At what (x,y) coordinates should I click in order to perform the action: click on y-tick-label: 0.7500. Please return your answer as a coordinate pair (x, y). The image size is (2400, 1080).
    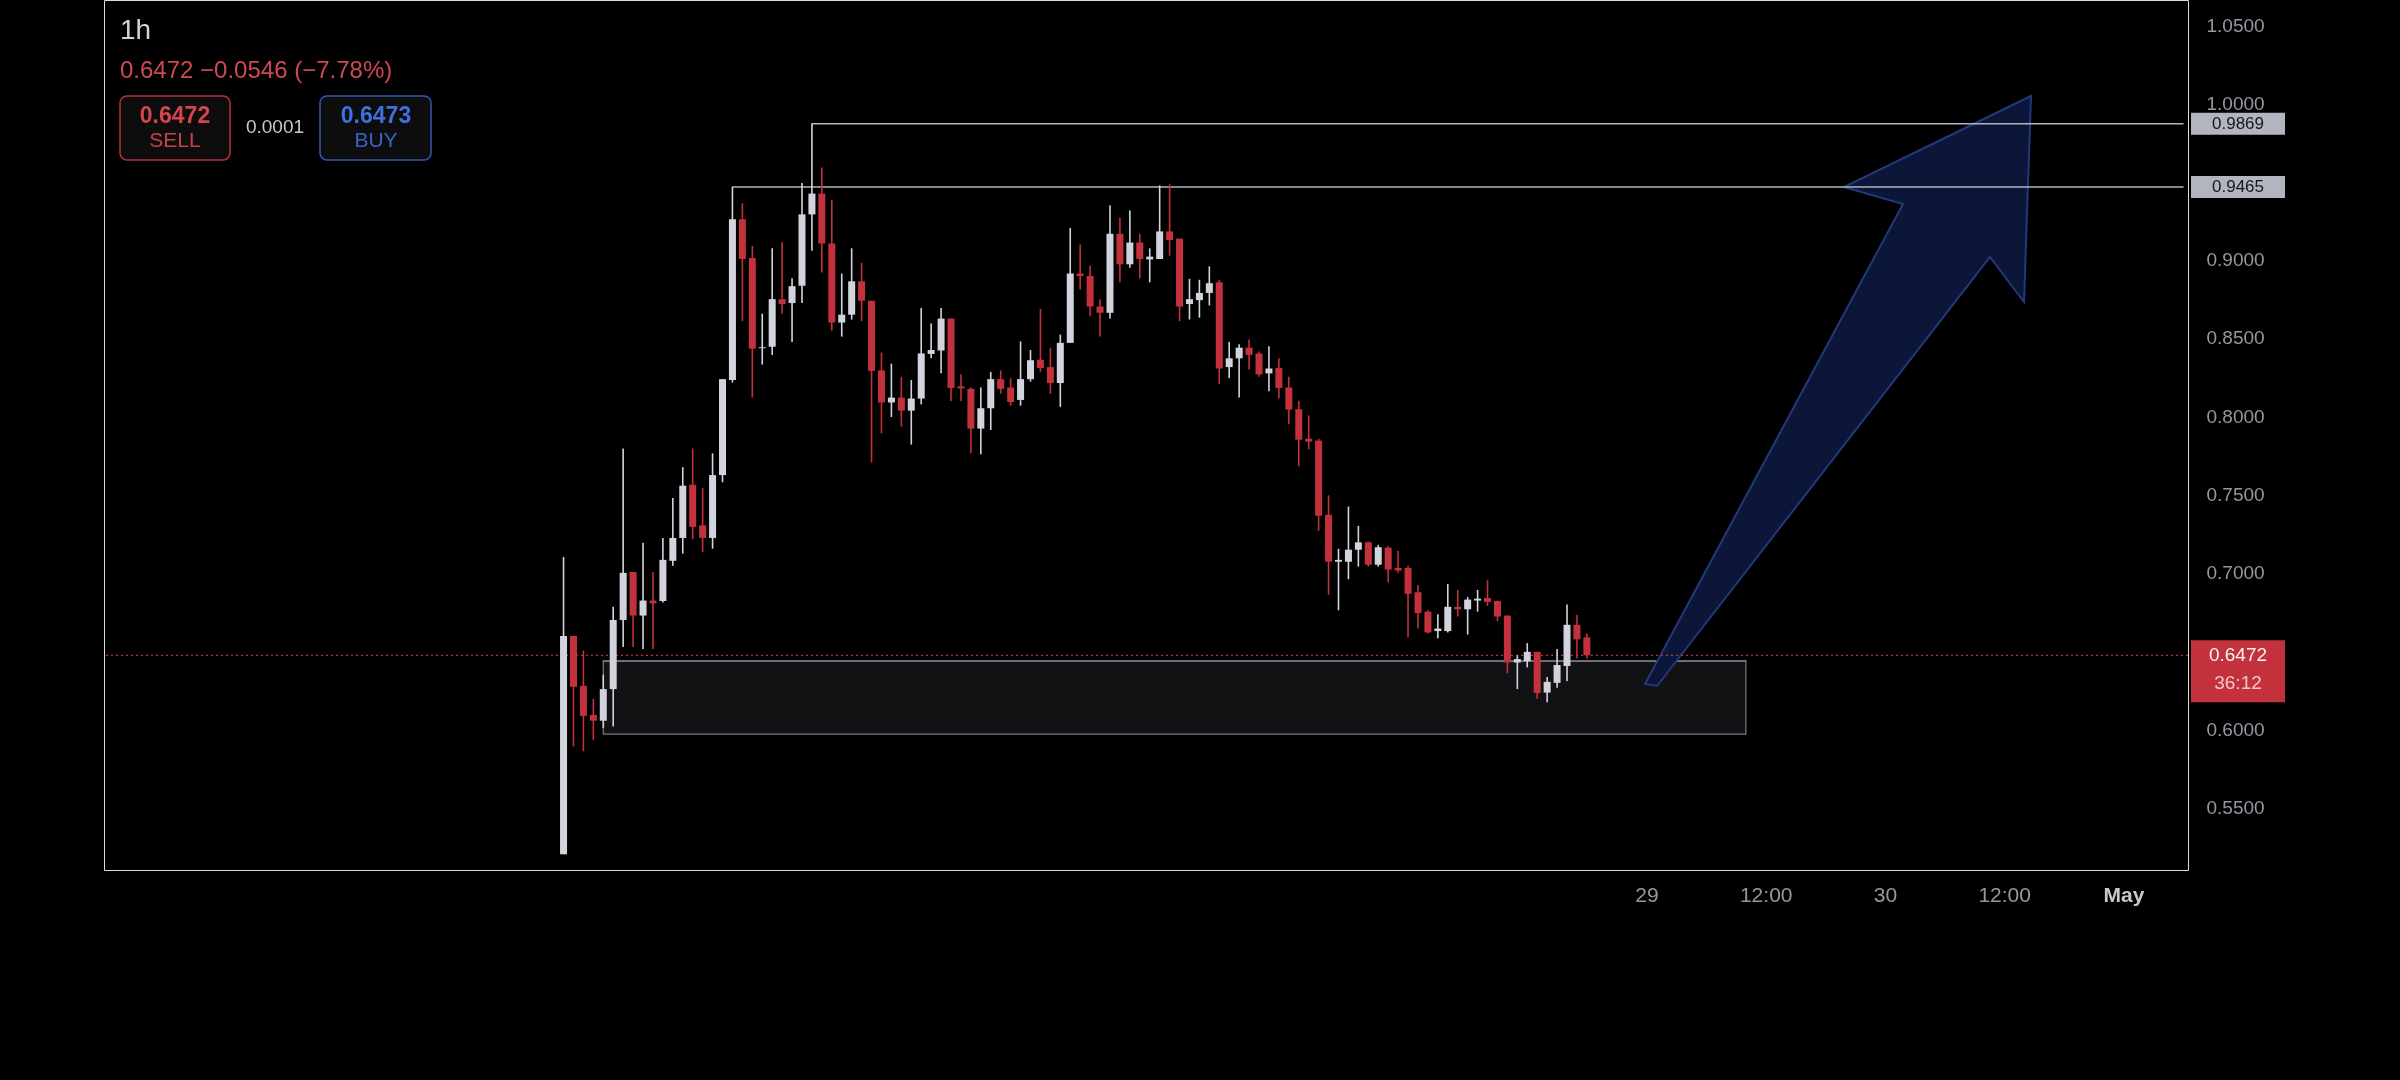
    Looking at the image, I should click on (2235, 494).